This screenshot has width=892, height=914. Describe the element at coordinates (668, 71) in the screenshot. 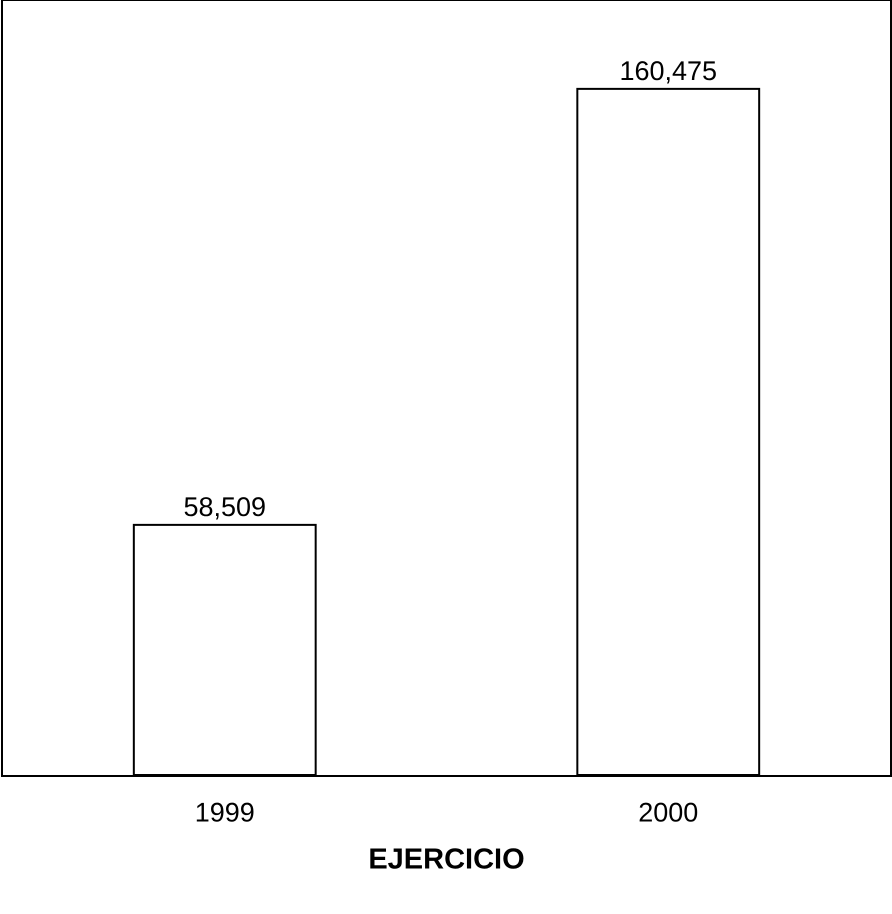

I see `data-label: 160,475` at that location.